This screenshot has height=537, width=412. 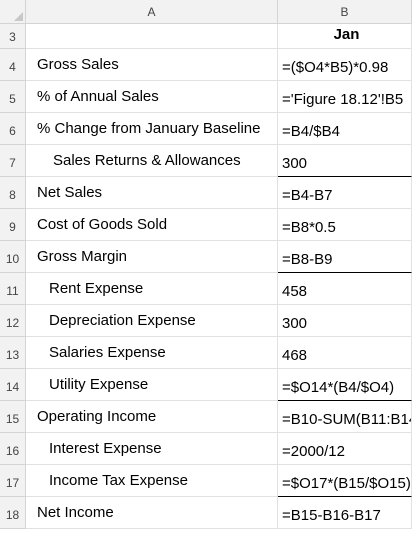 I want to click on cell-a15: Operating Income, so click(x=152, y=417).